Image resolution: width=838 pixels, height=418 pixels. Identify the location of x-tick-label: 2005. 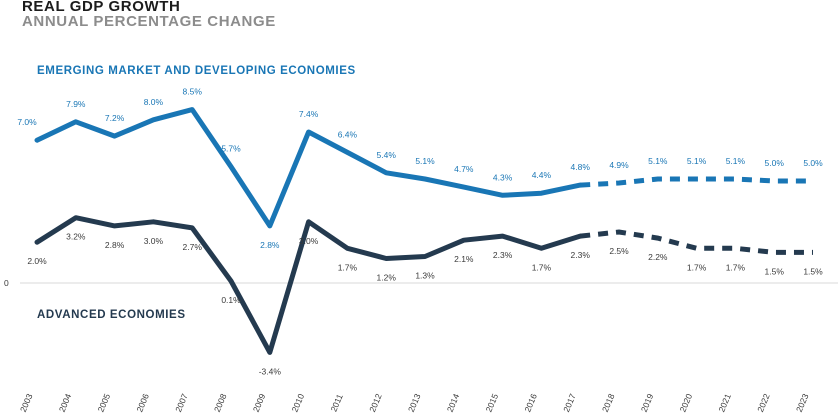
(104, 403).